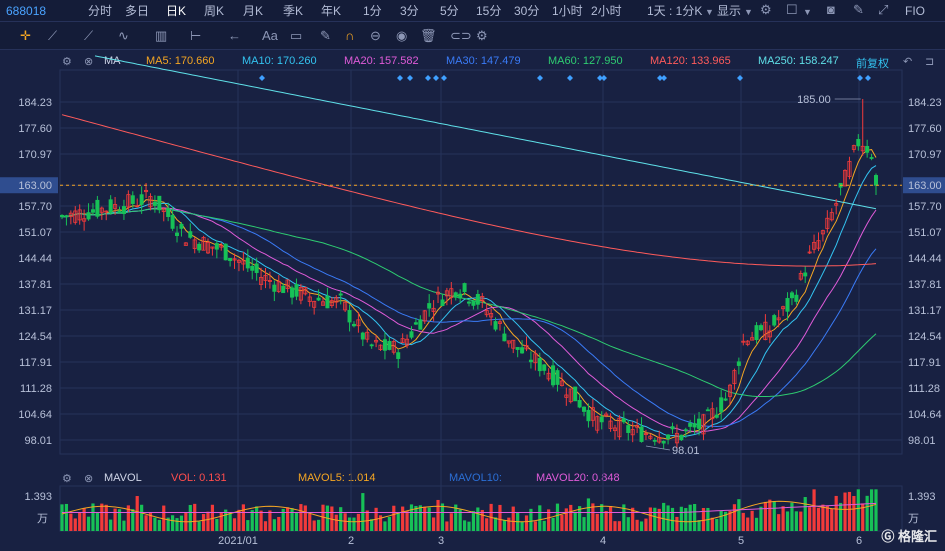 The width and height of the screenshot is (945, 551). Describe the element at coordinates (293, 11) in the screenshot. I see `period-tab-quarterly: 季K` at that location.